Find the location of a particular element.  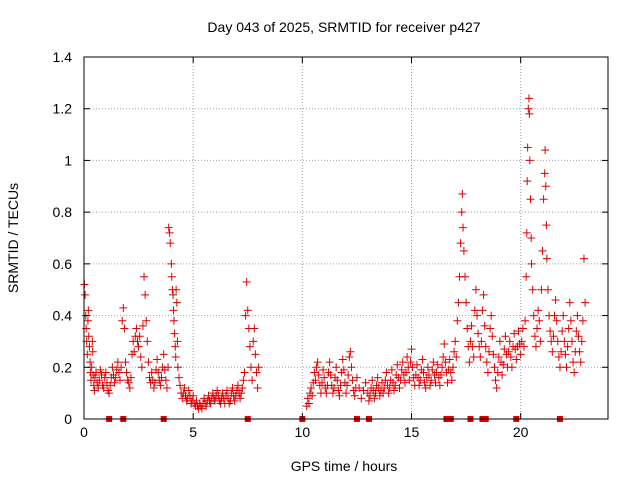

y-tick-label: 0.4 is located at coordinates (63, 316).